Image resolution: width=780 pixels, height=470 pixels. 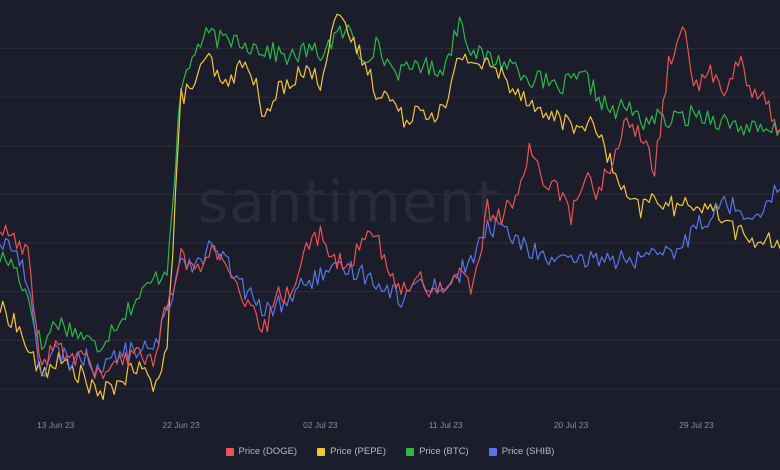 What do you see at coordinates (571, 425) in the screenshot?
I see `x-tick-label: 20 Jul 23` at bounding box center [571, 425].